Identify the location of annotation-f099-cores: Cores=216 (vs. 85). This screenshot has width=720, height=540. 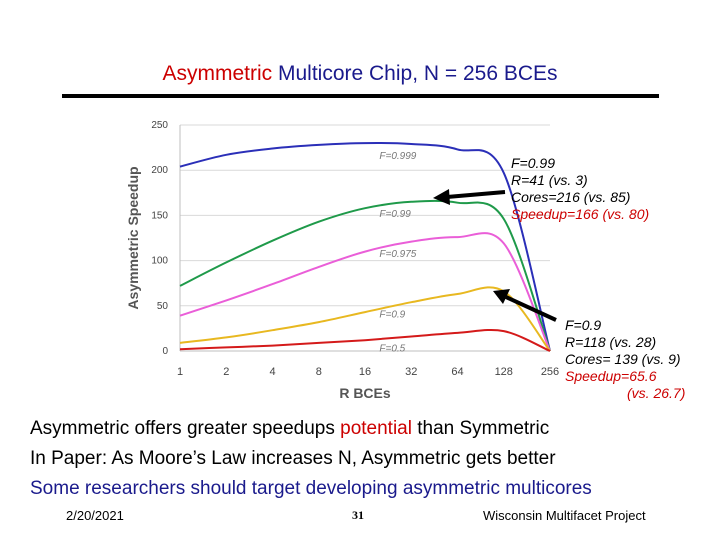
(571, 197).